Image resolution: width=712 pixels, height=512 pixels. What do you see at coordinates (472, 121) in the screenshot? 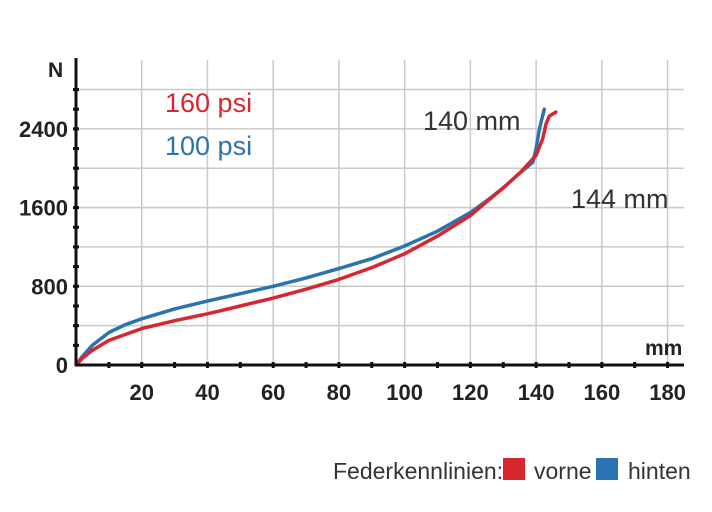
I see `travel-rear-label: 140 mm` at bounding box center [472, 121].